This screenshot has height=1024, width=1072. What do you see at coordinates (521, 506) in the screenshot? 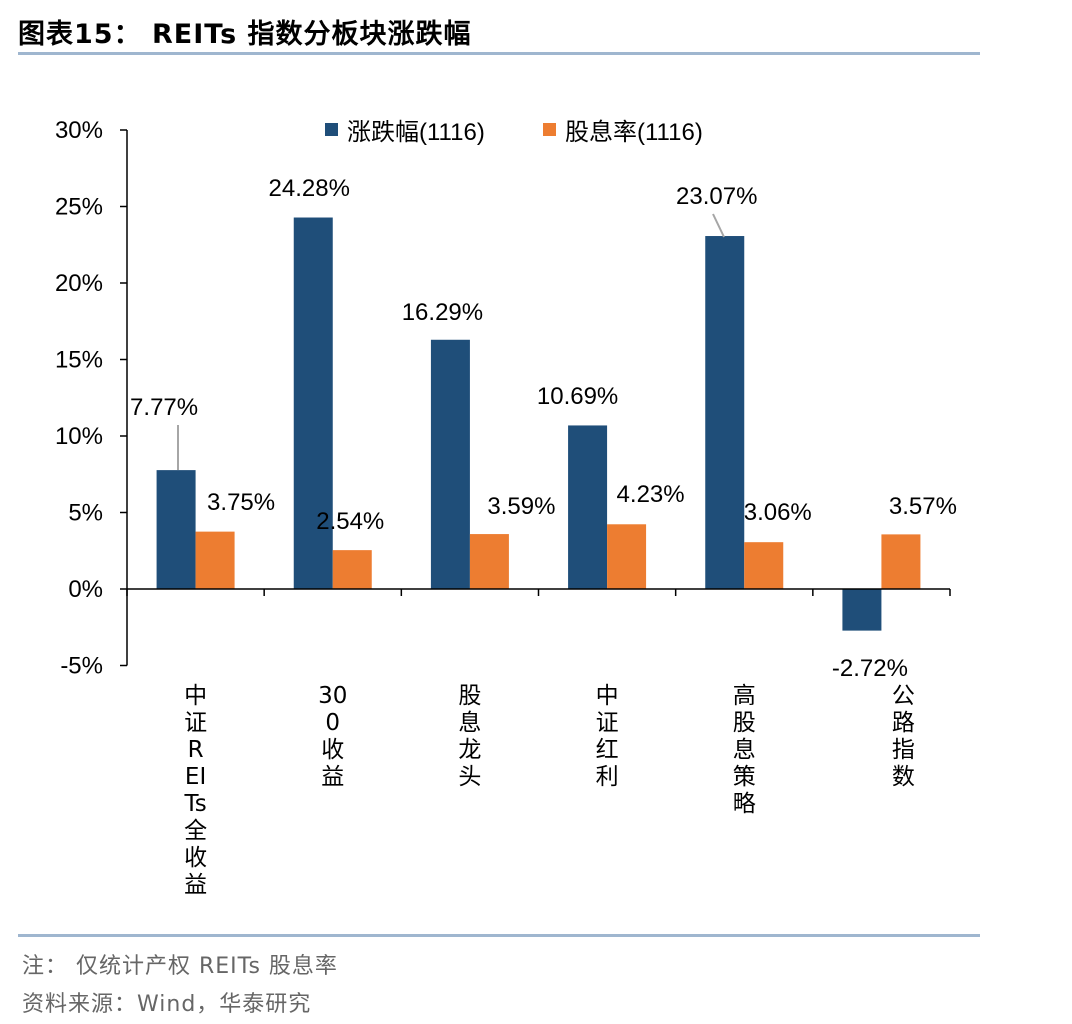
I see `data-label-dividend-yield: 3.59%` at bounding box center [521, 506].